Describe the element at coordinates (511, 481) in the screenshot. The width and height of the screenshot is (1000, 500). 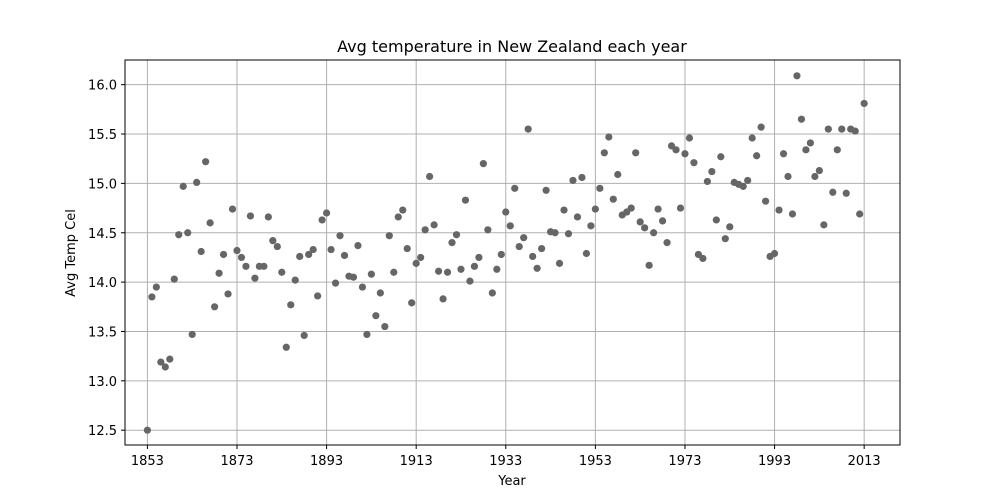
I see `x-axis-label: Year` at that location.